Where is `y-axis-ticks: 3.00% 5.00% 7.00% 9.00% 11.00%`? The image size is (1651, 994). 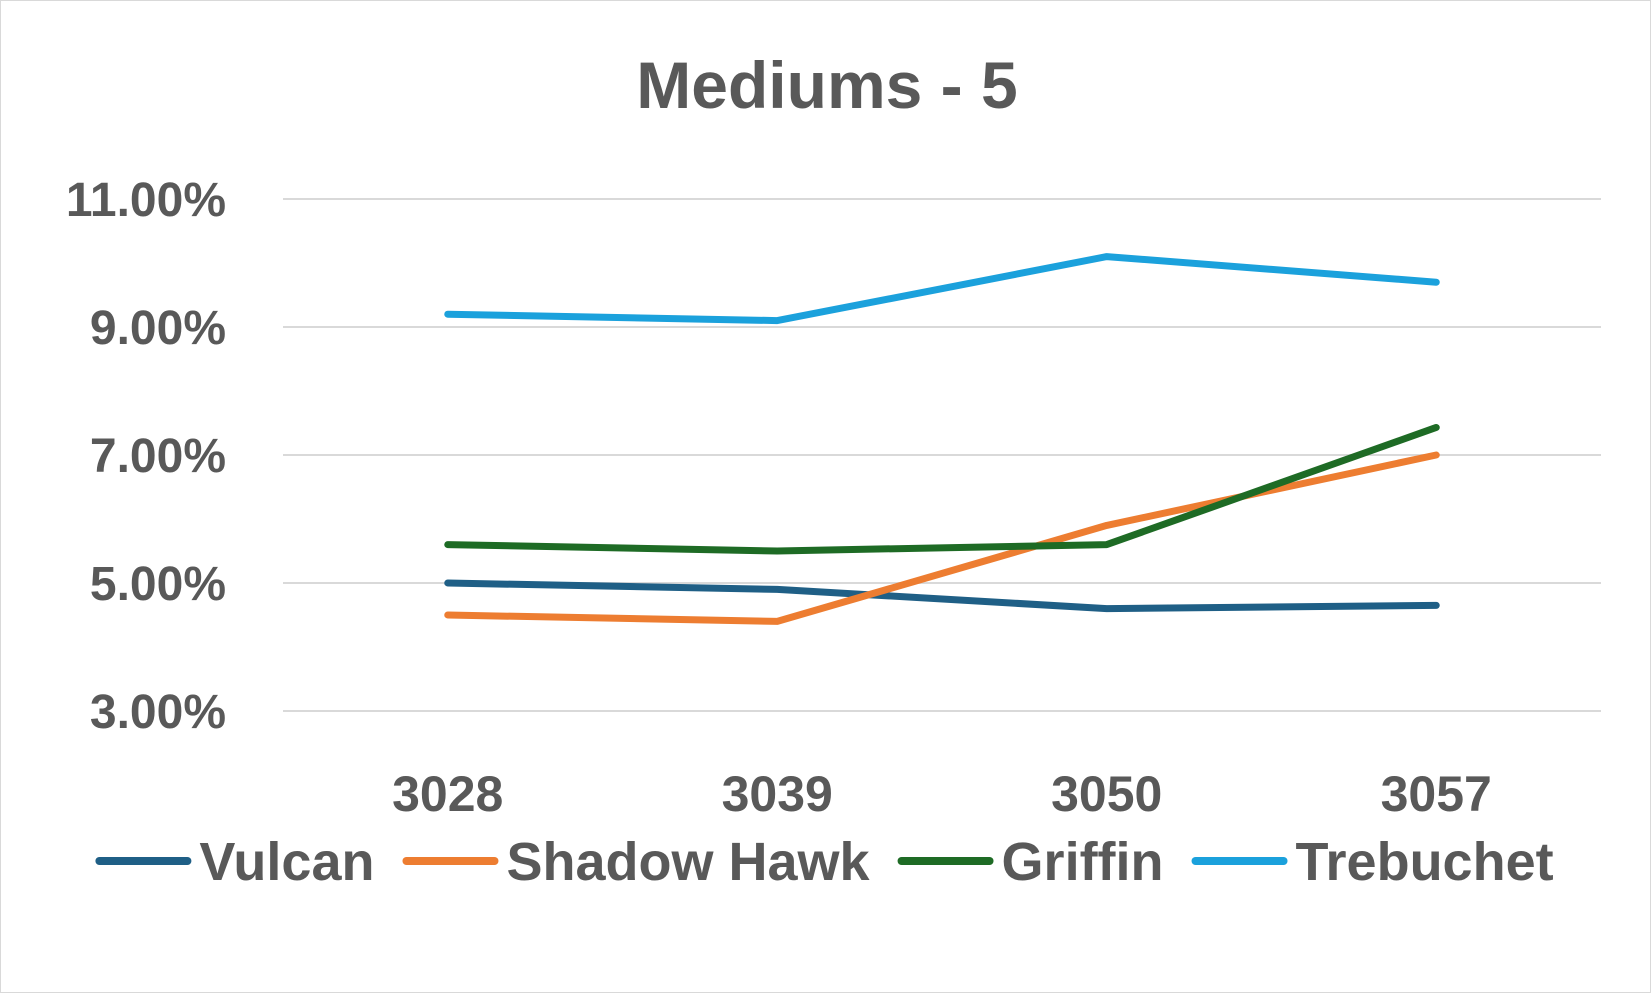 y-axis-ticks: 3.00% 5.00% 7.00% 9.00% 11.00% is located at coordinates (146, 456).